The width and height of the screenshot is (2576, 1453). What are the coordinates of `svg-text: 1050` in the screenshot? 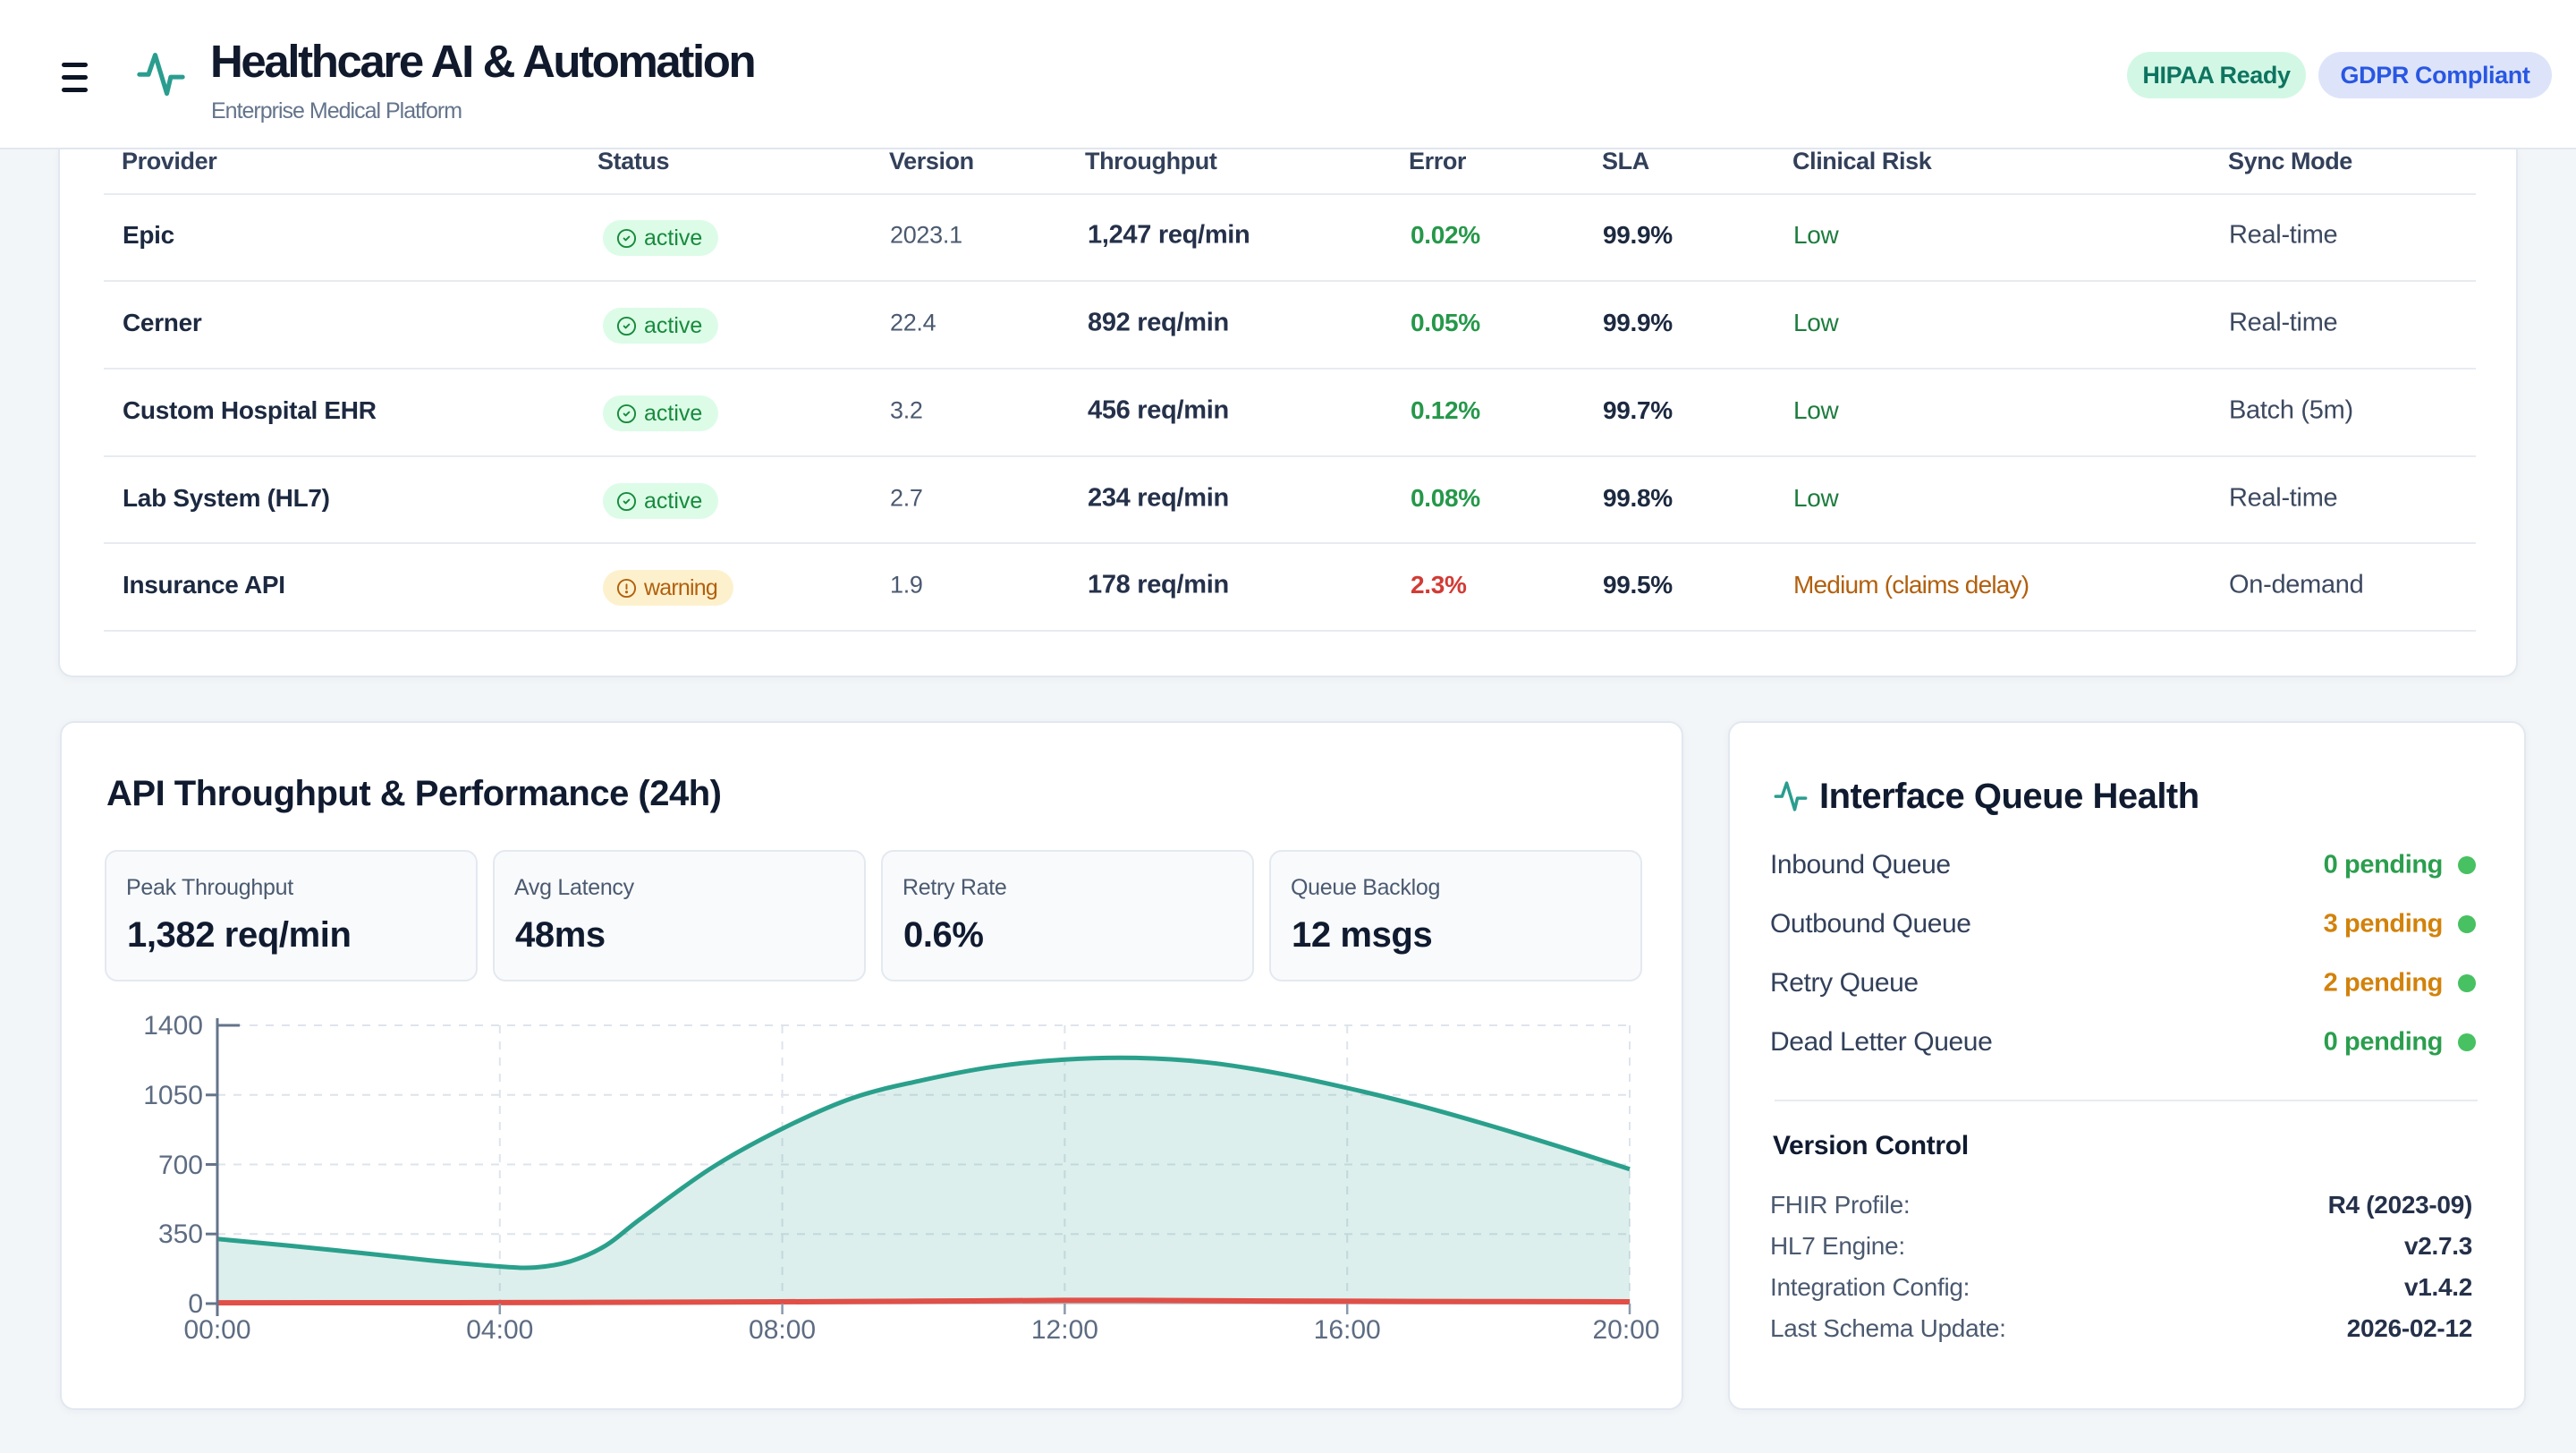 It's located at (173, 1095).